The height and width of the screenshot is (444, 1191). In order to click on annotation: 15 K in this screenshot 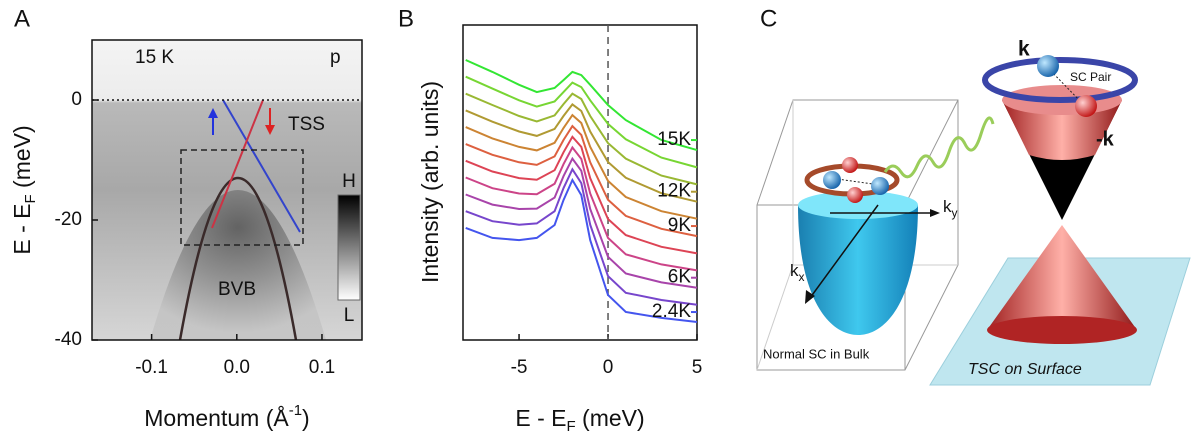, I will do `click(154, 57)`.